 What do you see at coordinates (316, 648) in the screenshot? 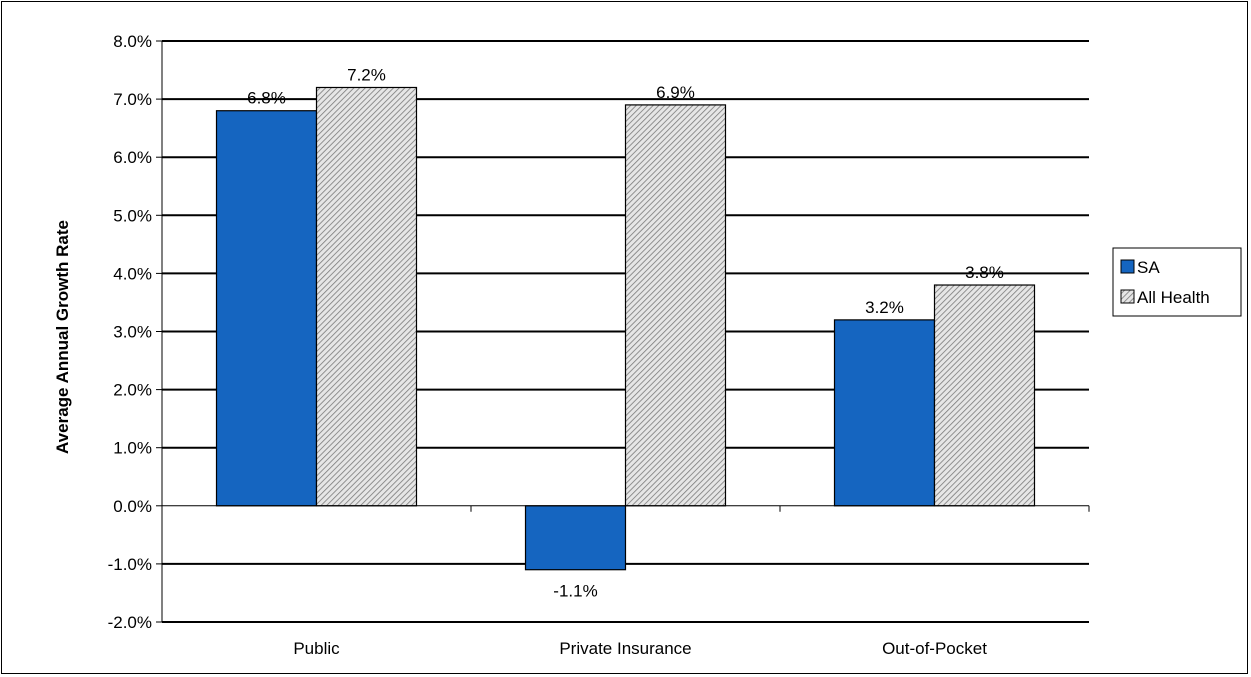
I see `x-tick-label: Public` at bounding box center [316, 648].